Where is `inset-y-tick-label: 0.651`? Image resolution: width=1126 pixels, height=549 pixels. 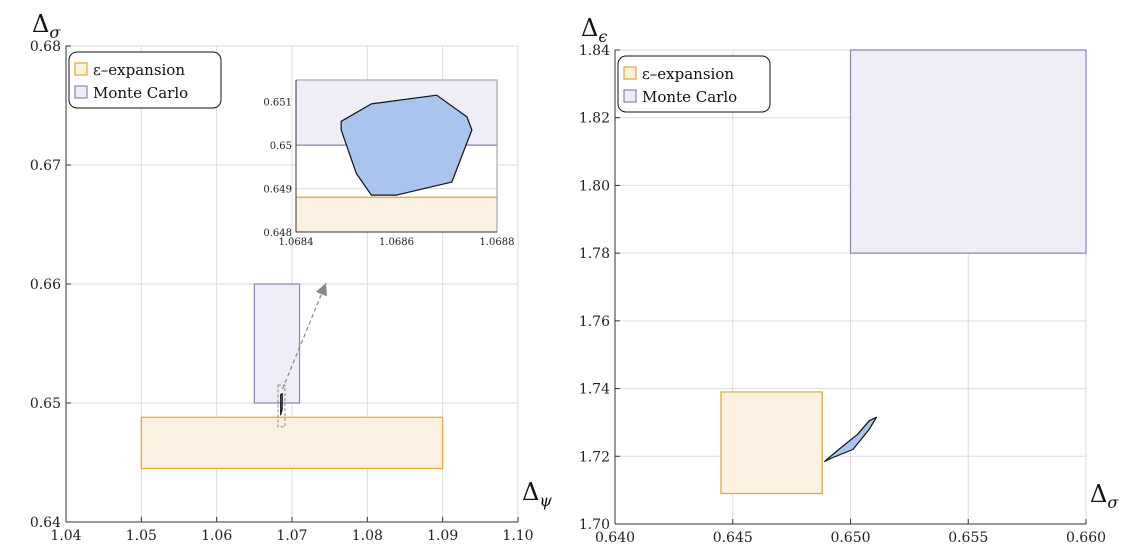
inset-y-tick-label: 0.651 is located at coordinates (277, 103).